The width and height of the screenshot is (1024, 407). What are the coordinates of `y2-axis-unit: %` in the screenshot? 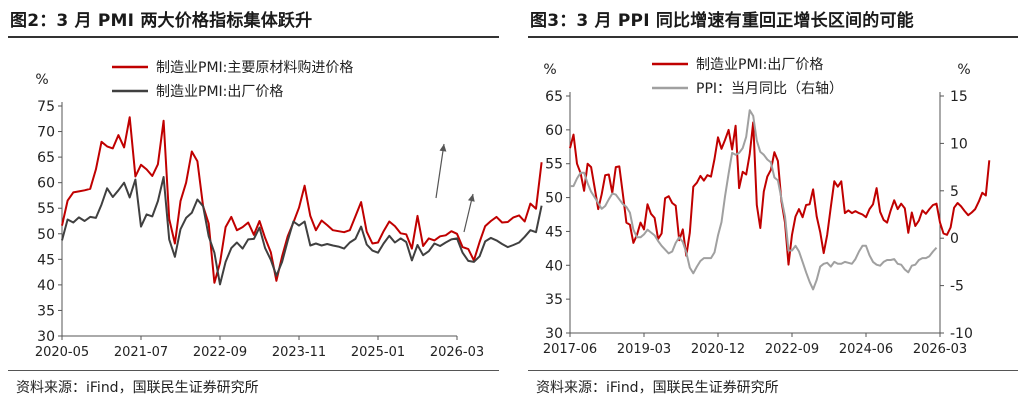 It's located at (963, 70).